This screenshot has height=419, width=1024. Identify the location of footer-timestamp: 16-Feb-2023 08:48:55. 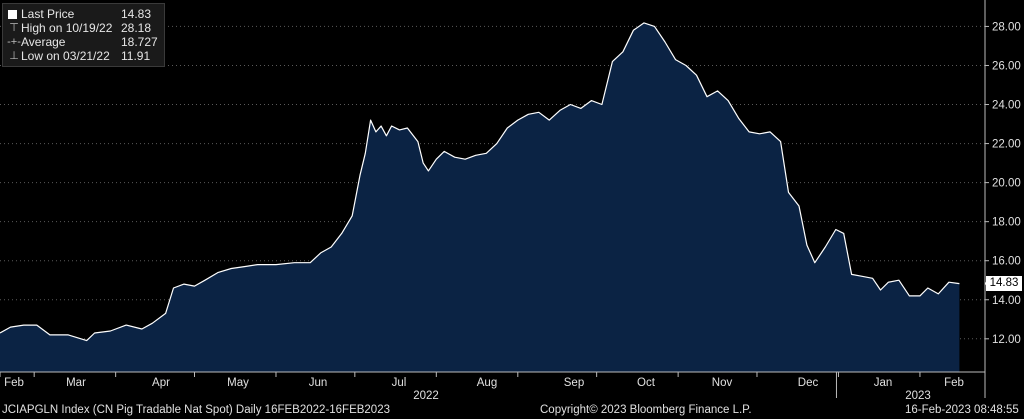
(962, 410).